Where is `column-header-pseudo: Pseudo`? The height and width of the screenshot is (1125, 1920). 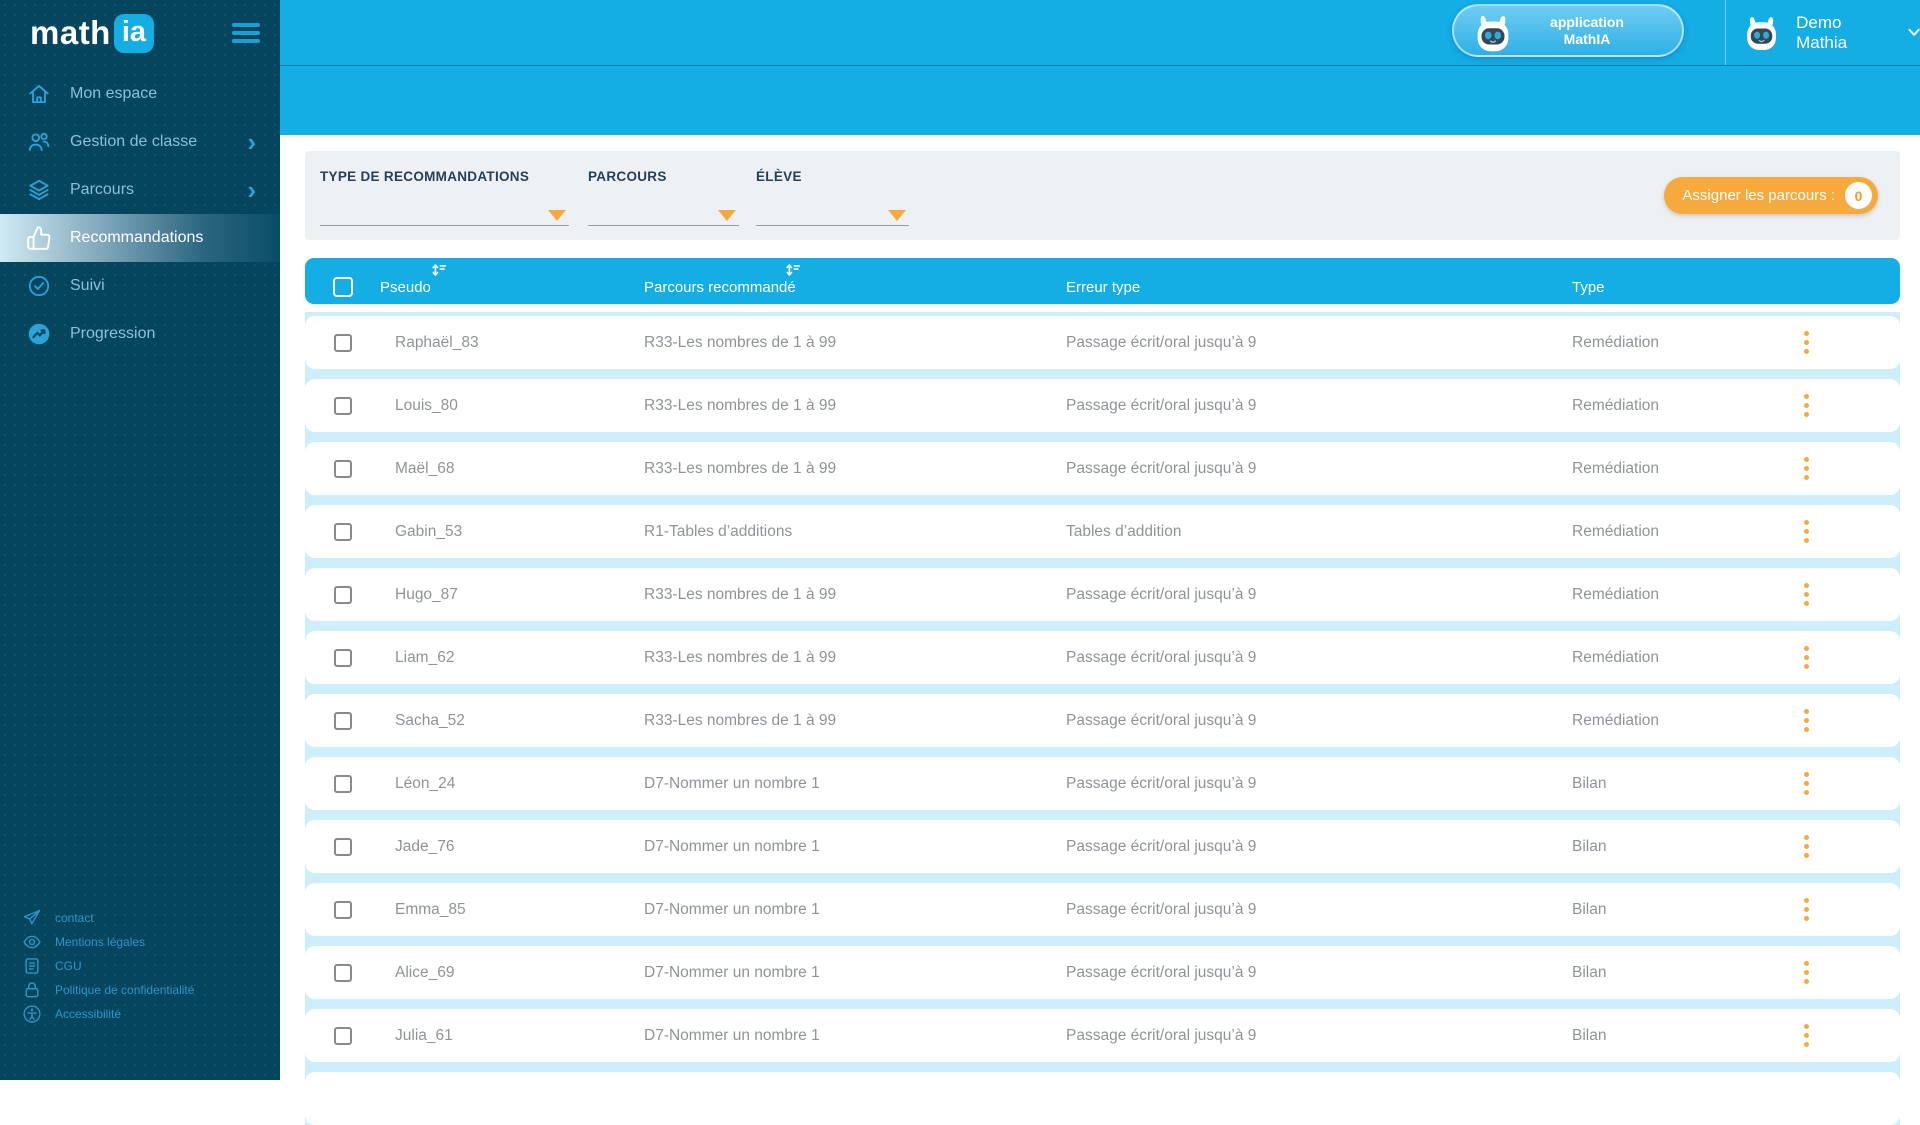 column-header-pseudo: Pseudo is located at coordinates (509, 280).